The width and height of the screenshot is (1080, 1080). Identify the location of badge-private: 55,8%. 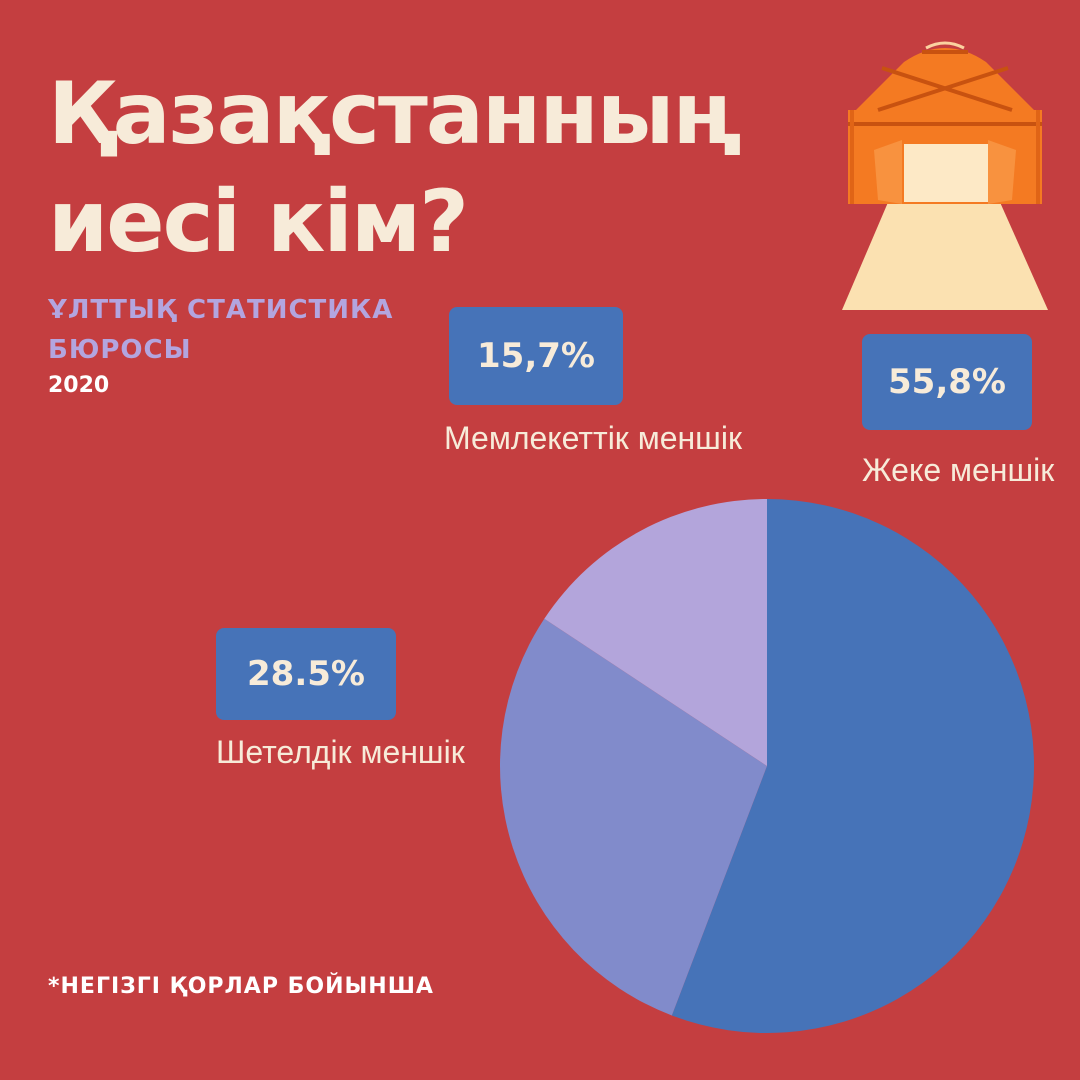
(947, 382).